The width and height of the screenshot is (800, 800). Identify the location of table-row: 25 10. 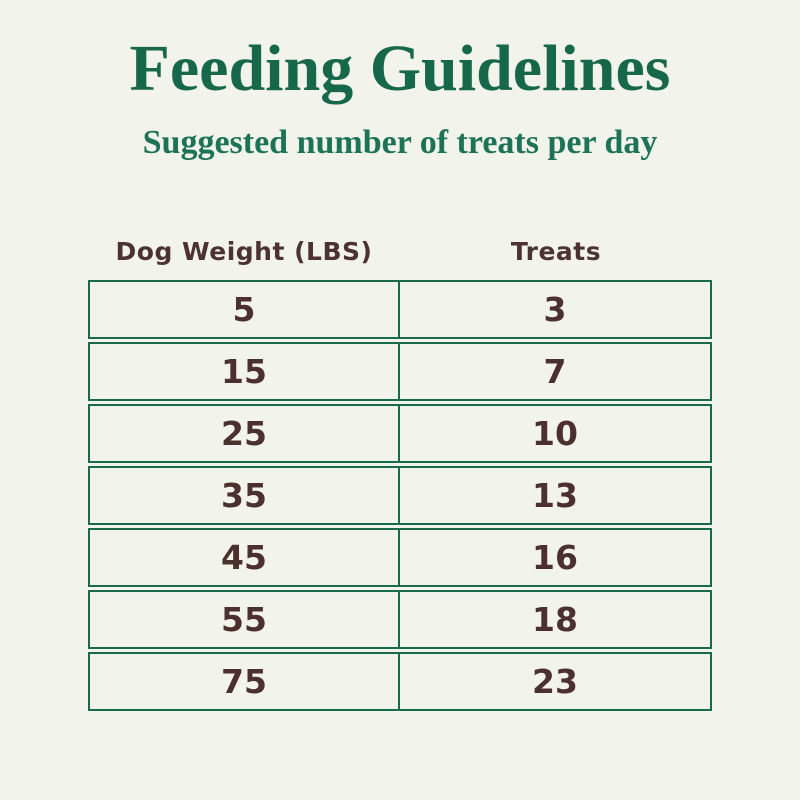
(400, 434).